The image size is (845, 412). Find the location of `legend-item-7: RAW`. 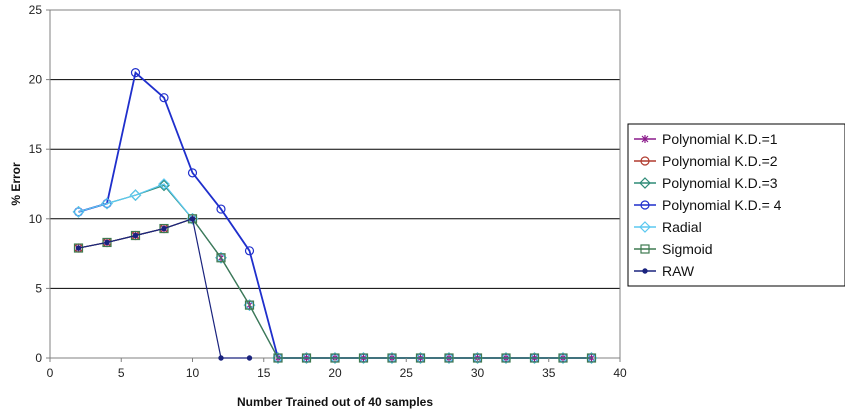

legend-item-7: RAW is located at coordinates (664, 271).